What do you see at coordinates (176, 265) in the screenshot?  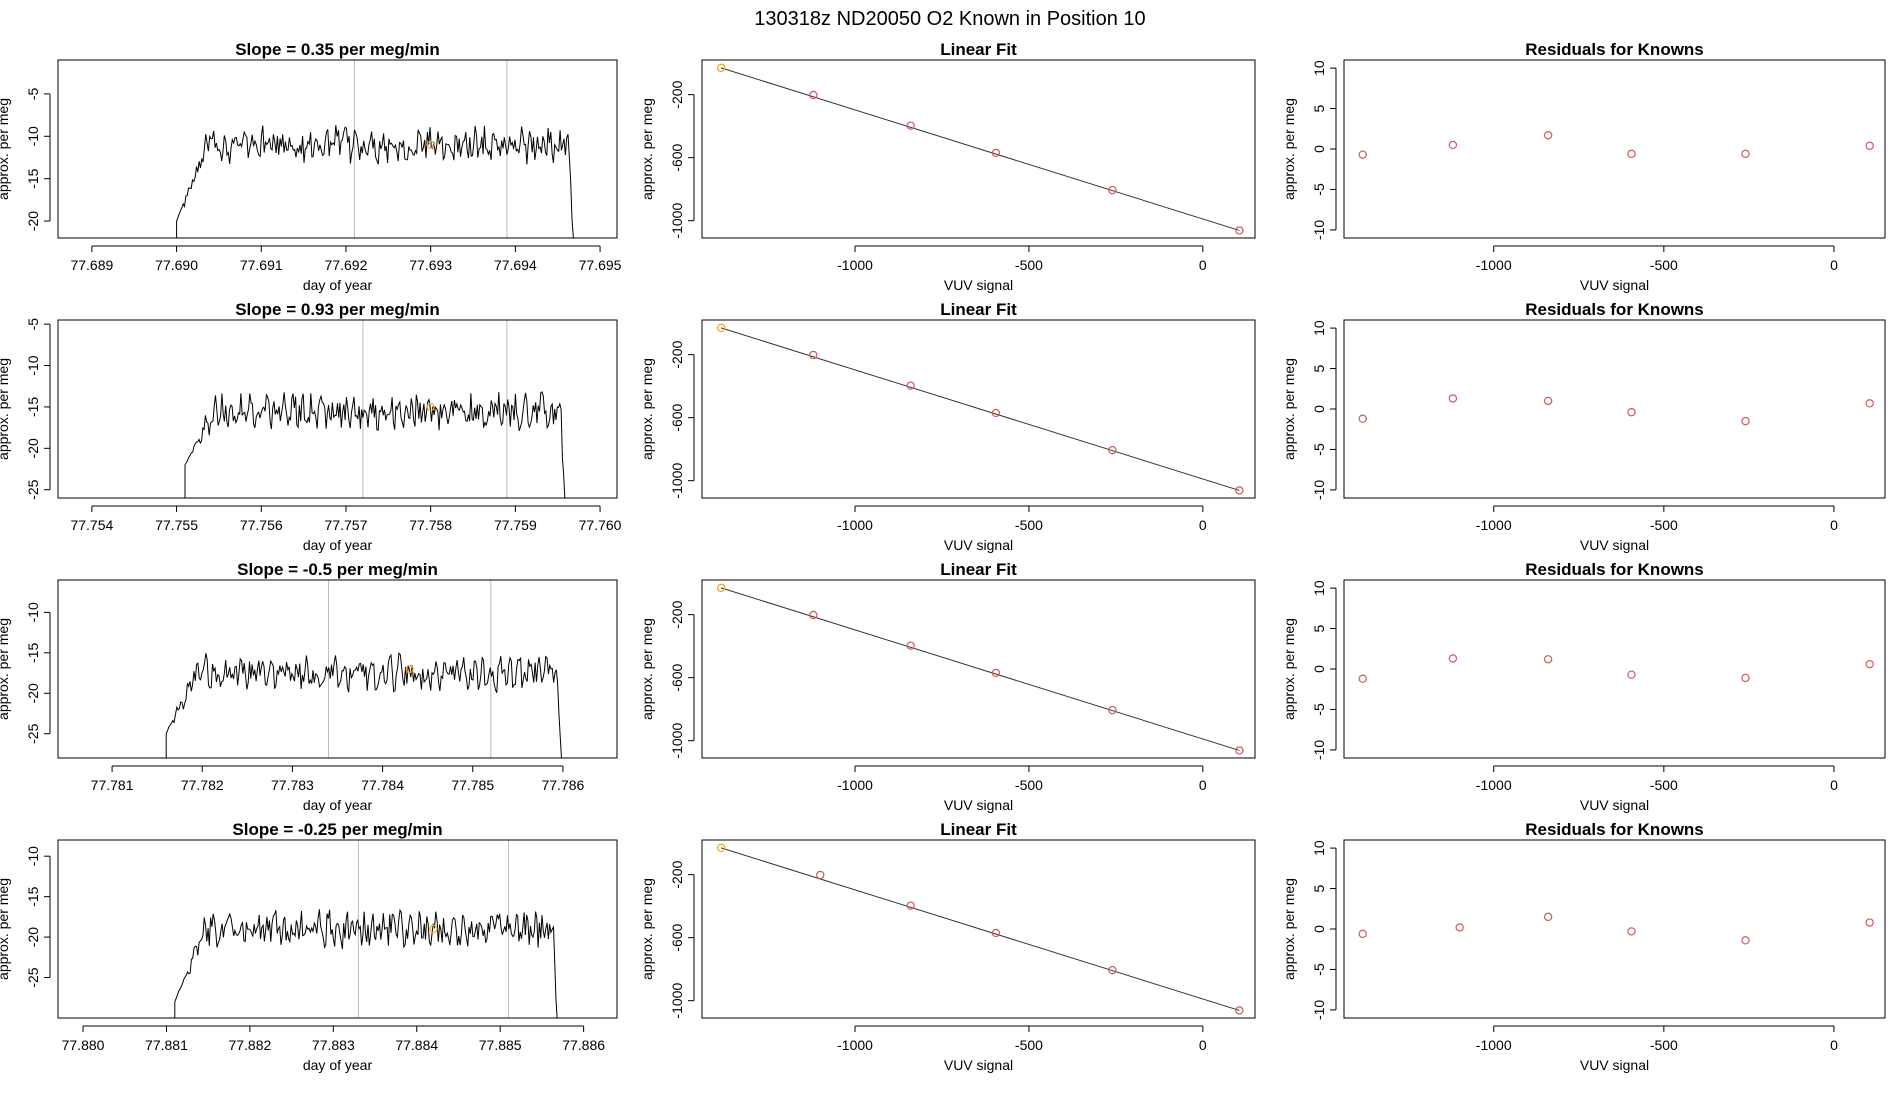 I see `x-tick-label: 77.690` at bounding box center [176, 265].